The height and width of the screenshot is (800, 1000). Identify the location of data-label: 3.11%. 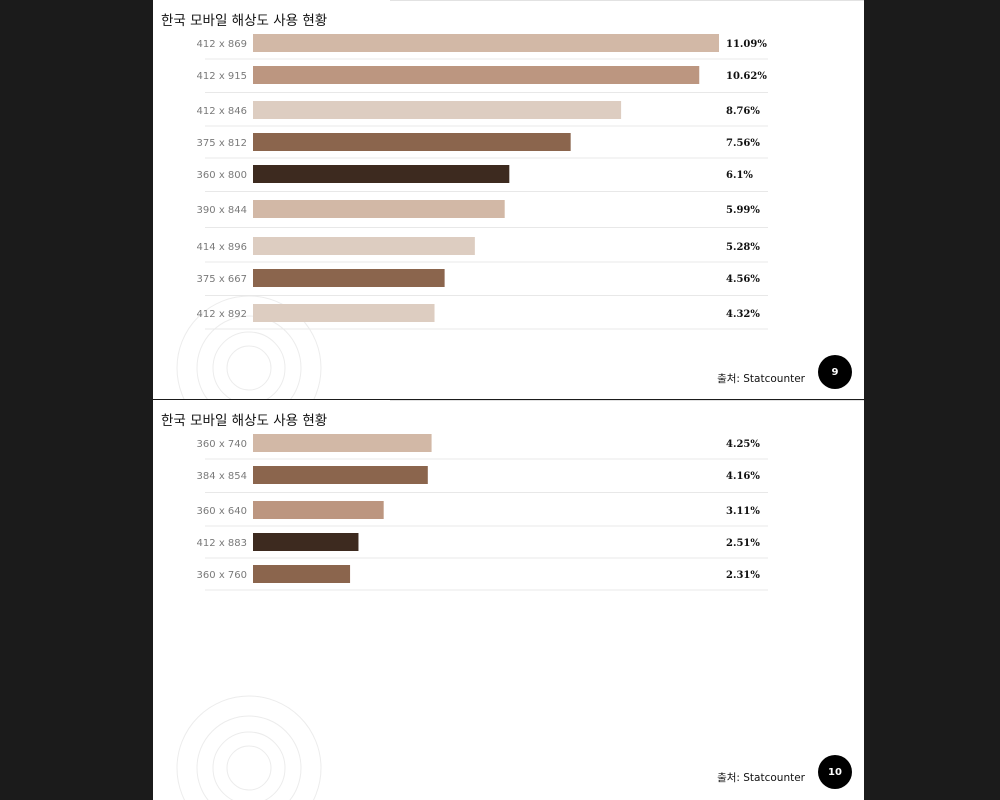
(743, 511).